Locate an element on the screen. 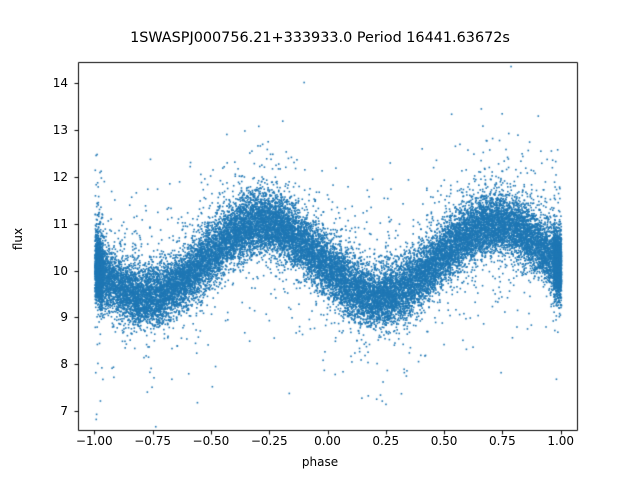  x-tick-label: −0.75 is located at coordinates (152, 441).